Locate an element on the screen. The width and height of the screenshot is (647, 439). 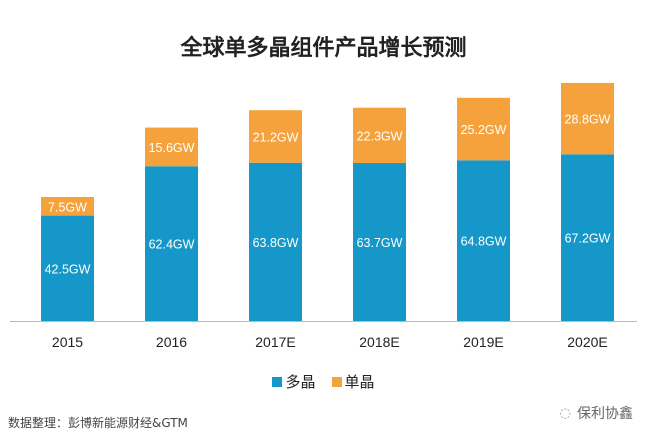
x-tick-label: 2019E is located at coordinates (483, 342).